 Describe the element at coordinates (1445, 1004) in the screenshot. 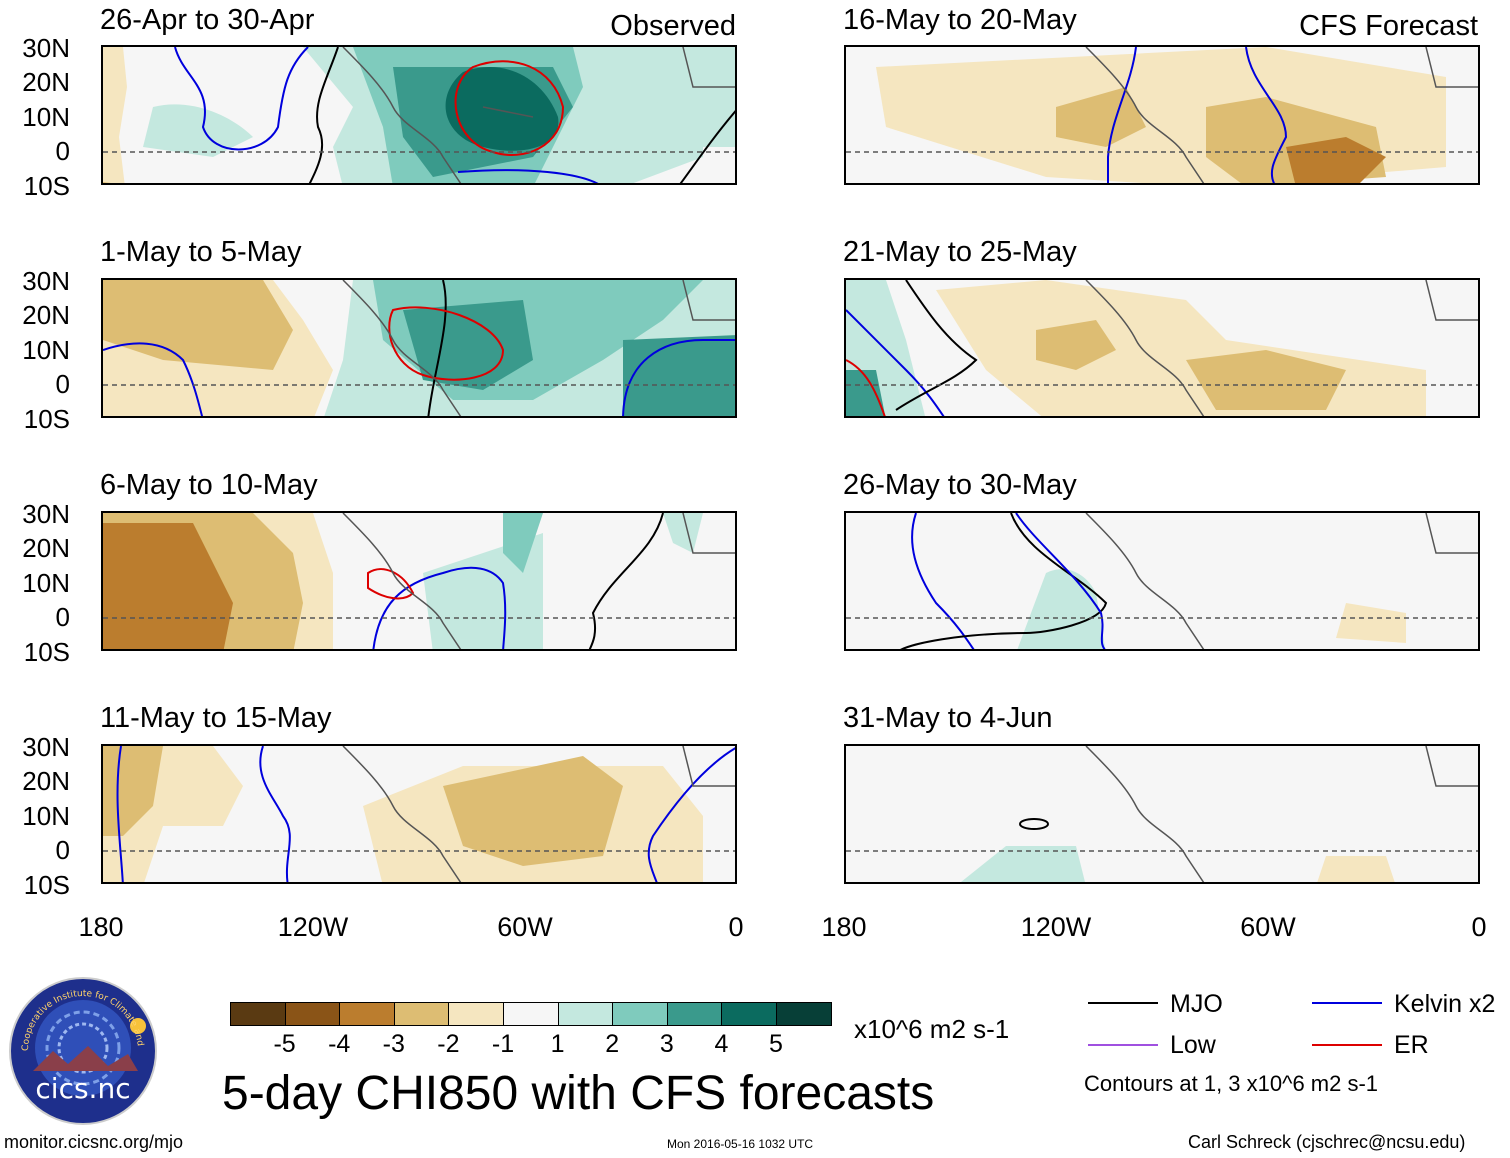

I see `legend-label-kelvin: Kelvin x2` at that location.